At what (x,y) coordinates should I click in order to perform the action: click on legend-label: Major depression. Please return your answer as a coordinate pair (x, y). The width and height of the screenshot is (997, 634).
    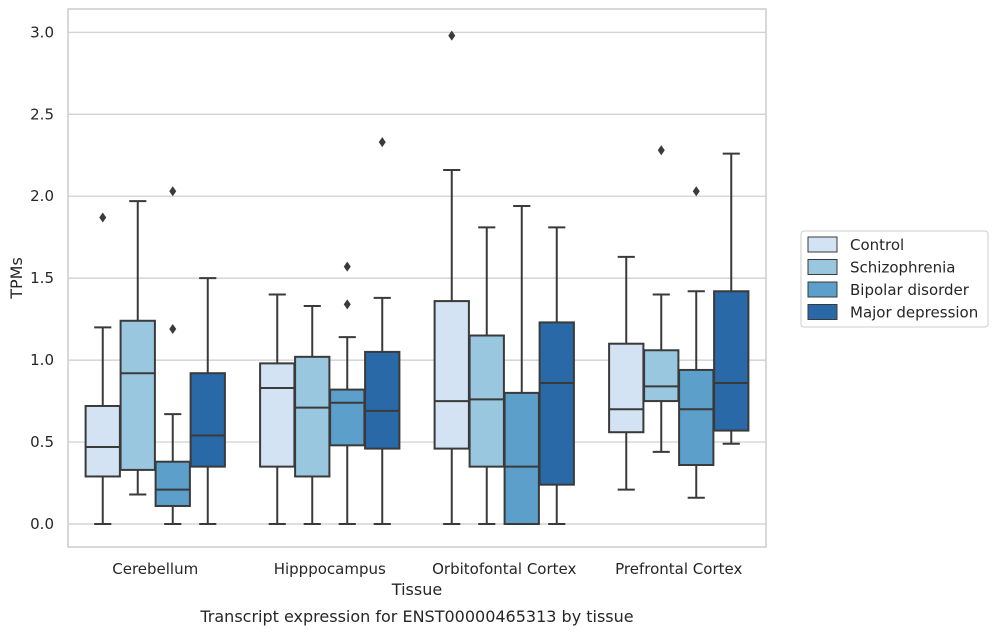
    Looking at the image, I should click on (914, 313).